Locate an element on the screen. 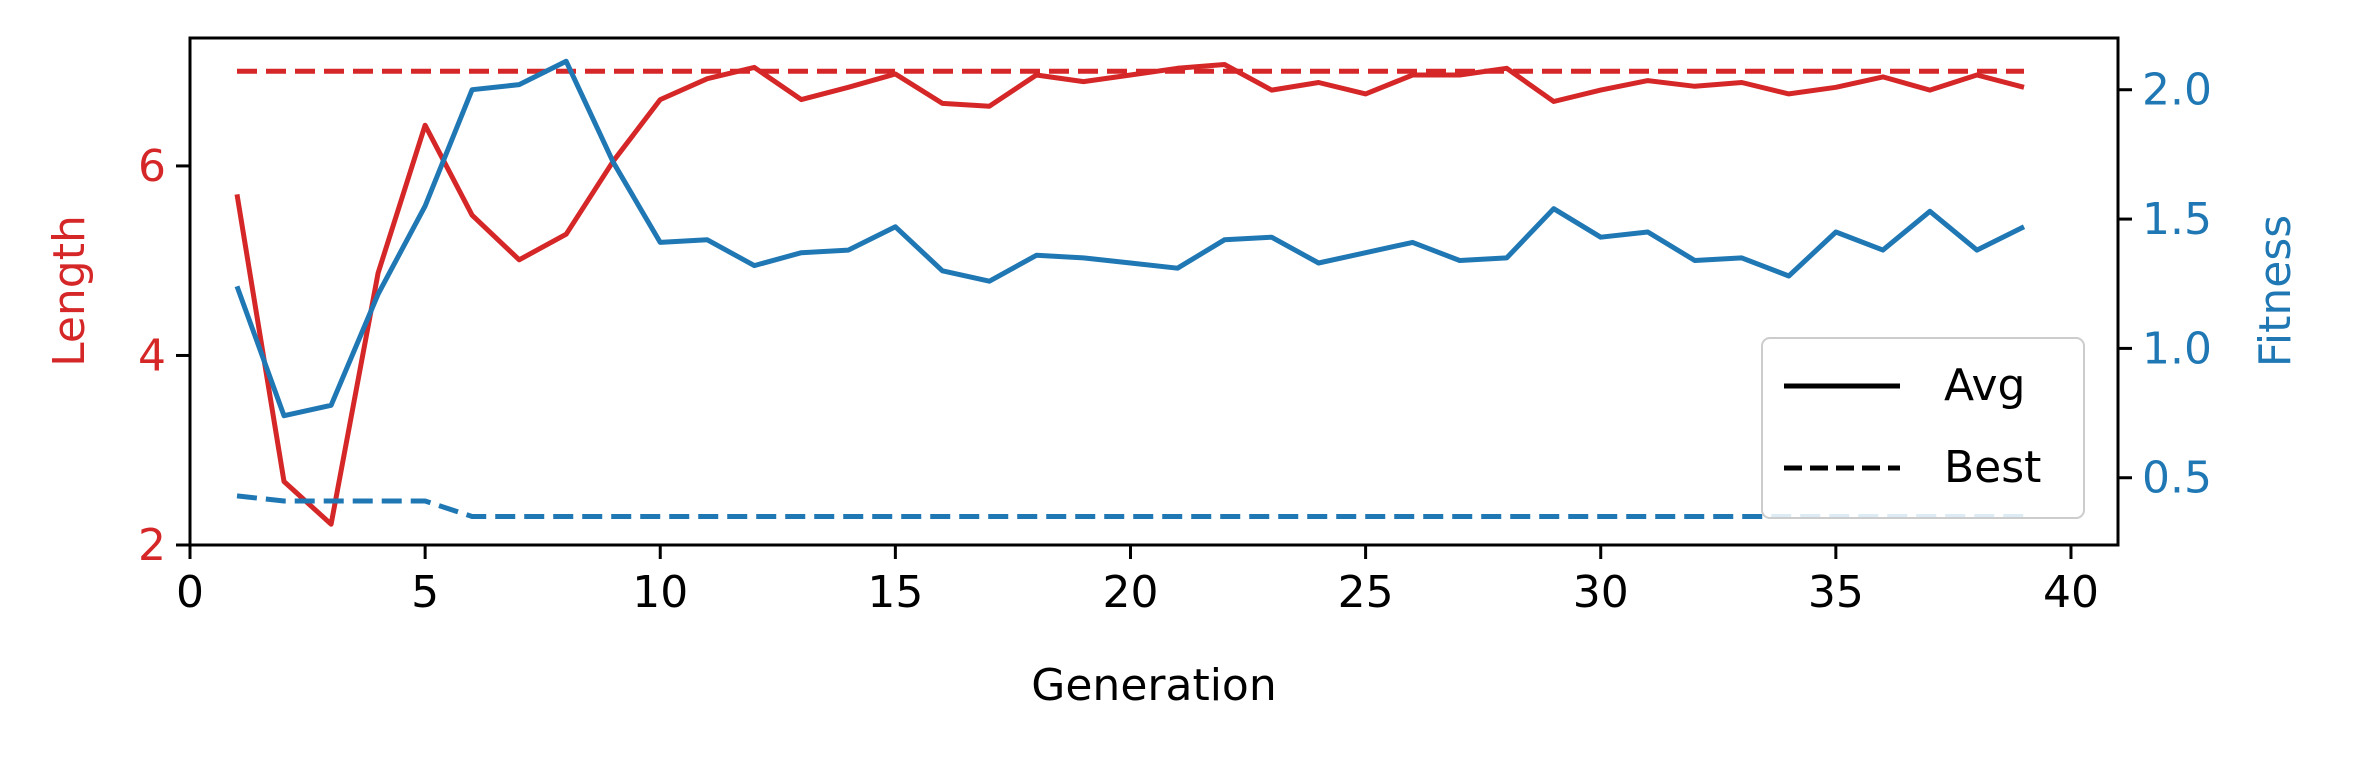 This screenshot has height=761, width=2355. legend-avg-label: Avg is located at coordinates (1985, 385).